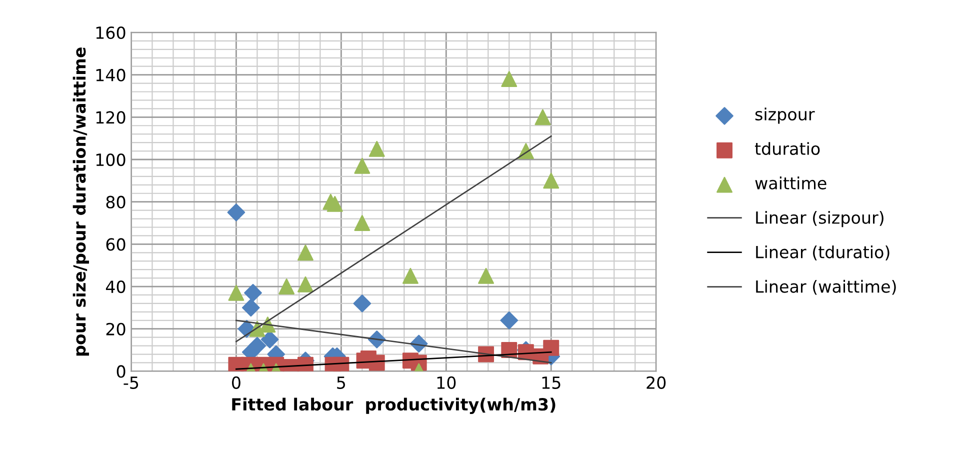  I want to click on x-tick-label: 20, so click(656, 382).